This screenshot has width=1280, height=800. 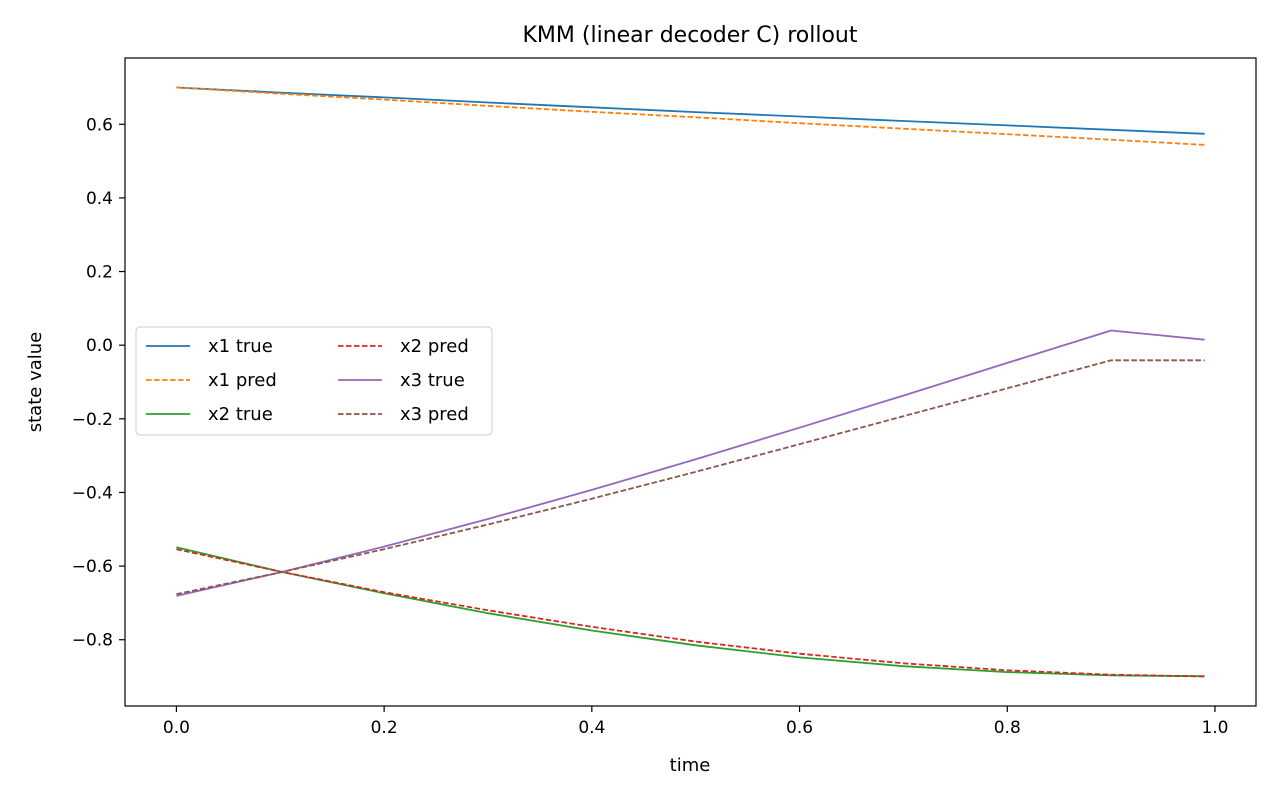 I want to click on x-tick-label: 0.8, so click(x=1007, y=728).